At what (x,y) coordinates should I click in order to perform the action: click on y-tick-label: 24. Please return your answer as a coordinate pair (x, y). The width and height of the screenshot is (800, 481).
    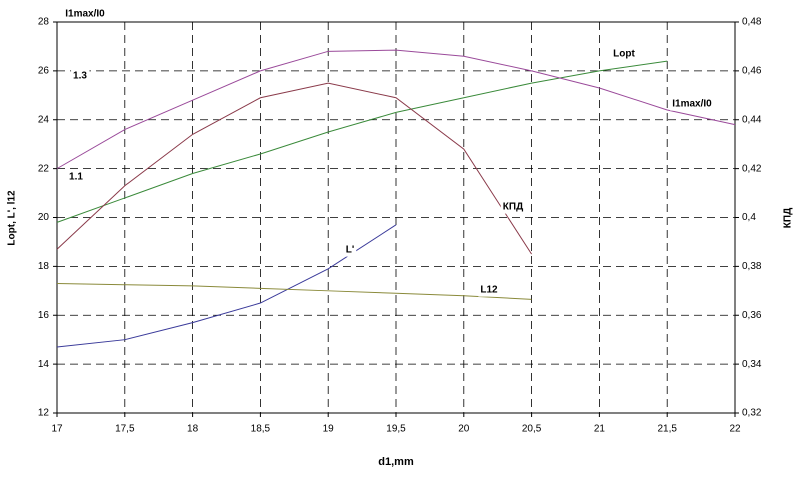
    Looking at the image, I should click on (44, 119).